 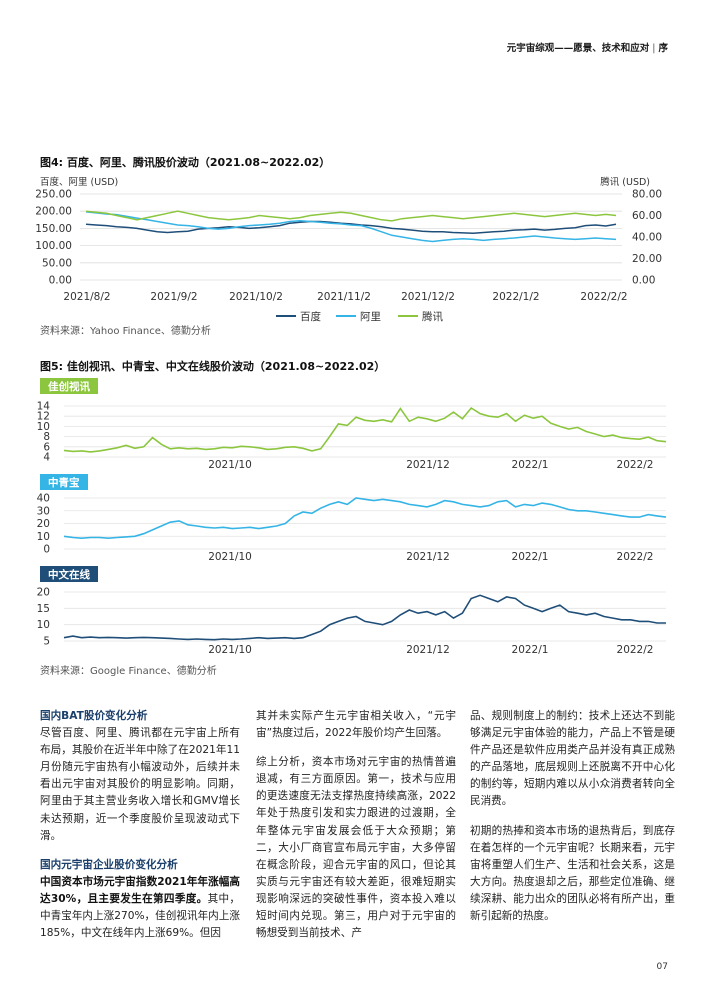 I want to click on panel-tag-jiachuang: 佳创视讯, so click(x=69, y=386).